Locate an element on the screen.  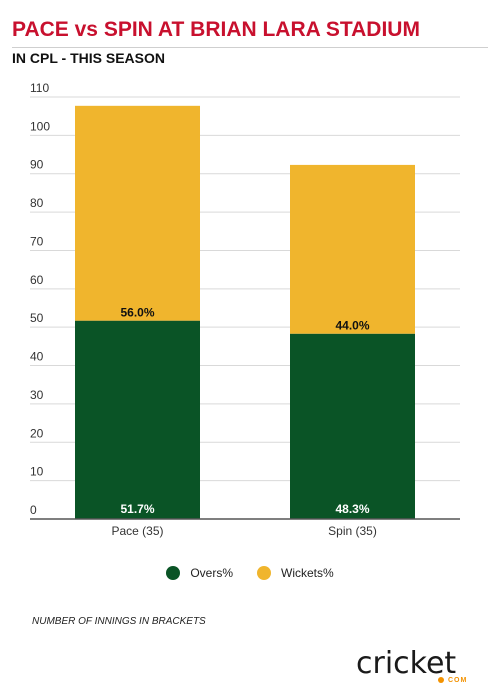
x-tick-label: Pace (35) is located at coordinates (137, 531).